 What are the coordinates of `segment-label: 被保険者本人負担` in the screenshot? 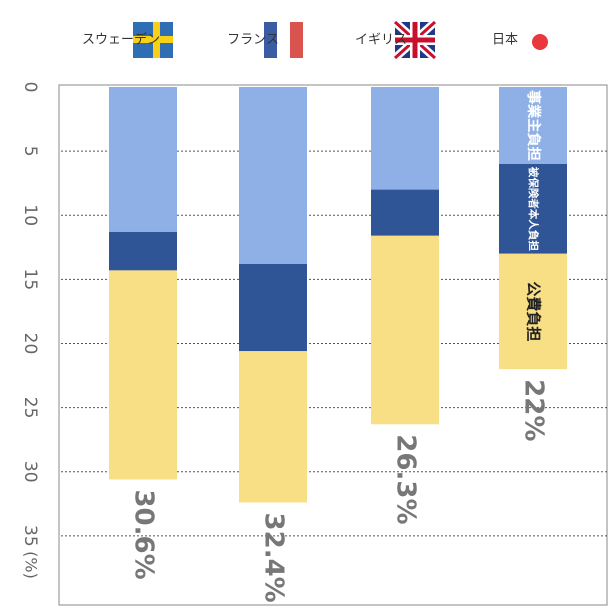 It's located at (533, 209).